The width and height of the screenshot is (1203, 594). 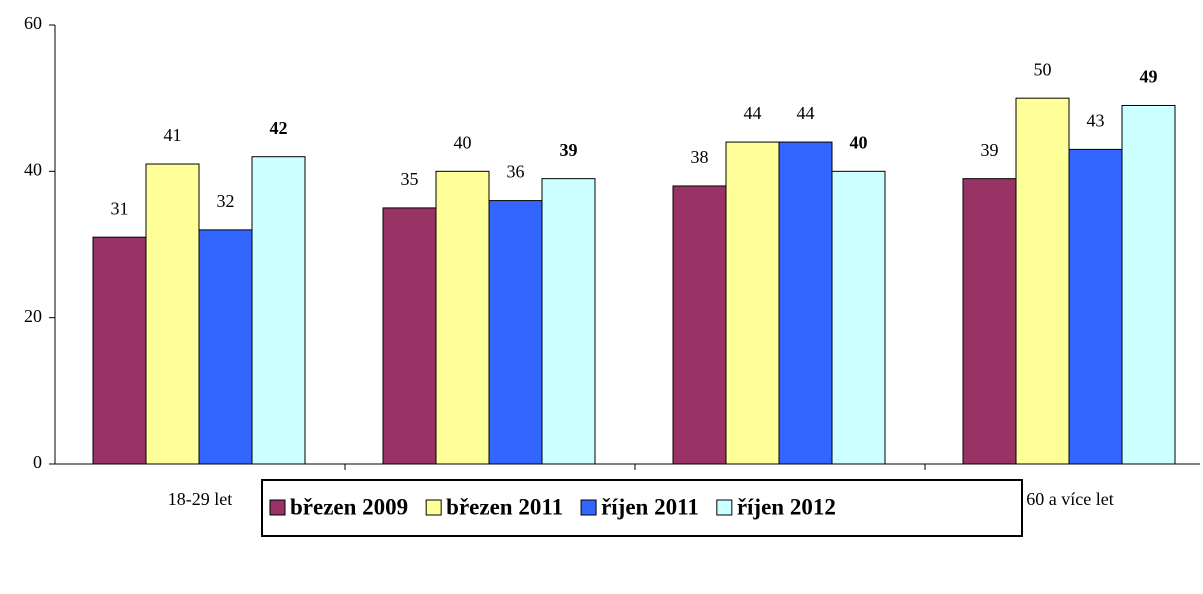 What do you see at coordinates (1069, 499) in the screenshot?
I see `x-tick-label: 60 a více let` at bounding box center [1069, 499].